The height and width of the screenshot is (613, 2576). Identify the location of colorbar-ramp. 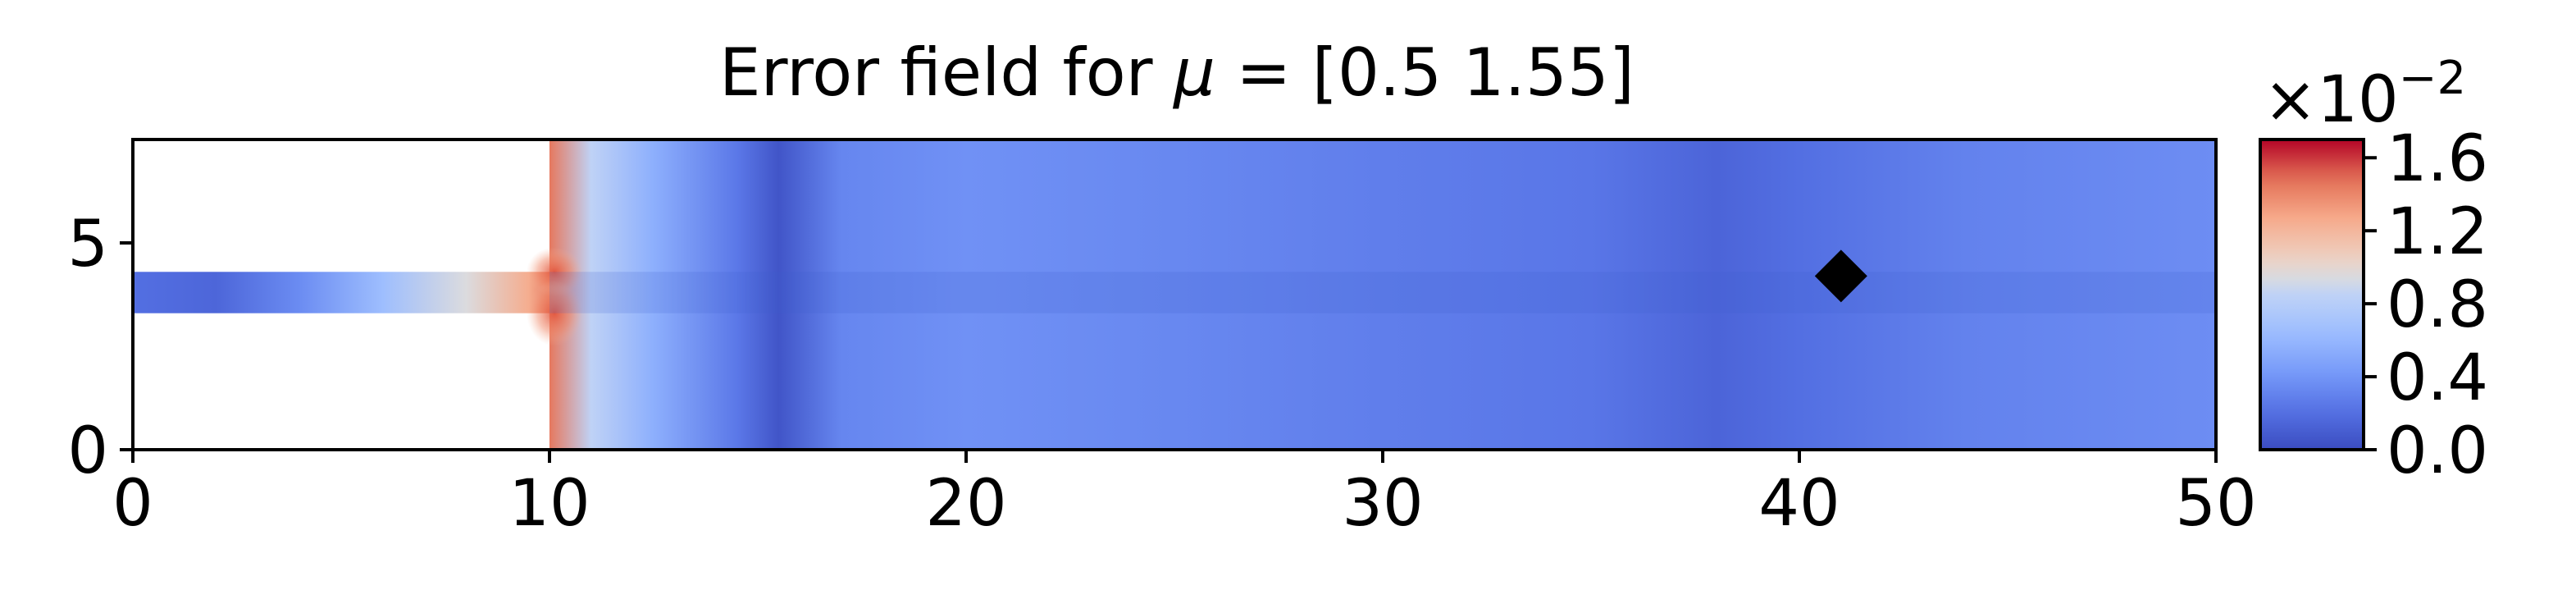
(2312, 295).